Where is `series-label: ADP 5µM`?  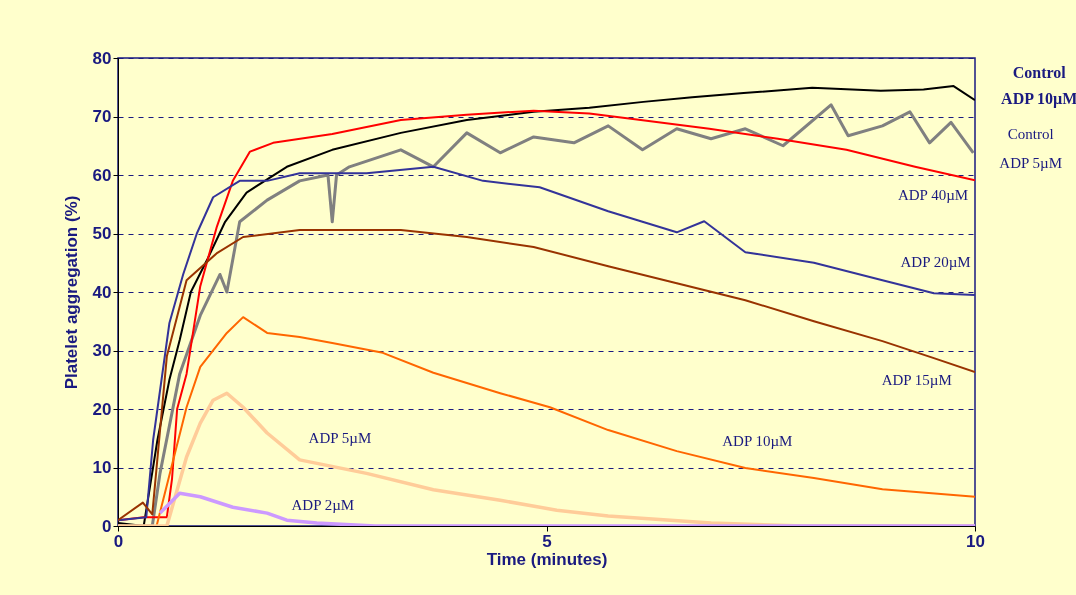 series-label: ADP 5µM is located at coordinates (340, 438).